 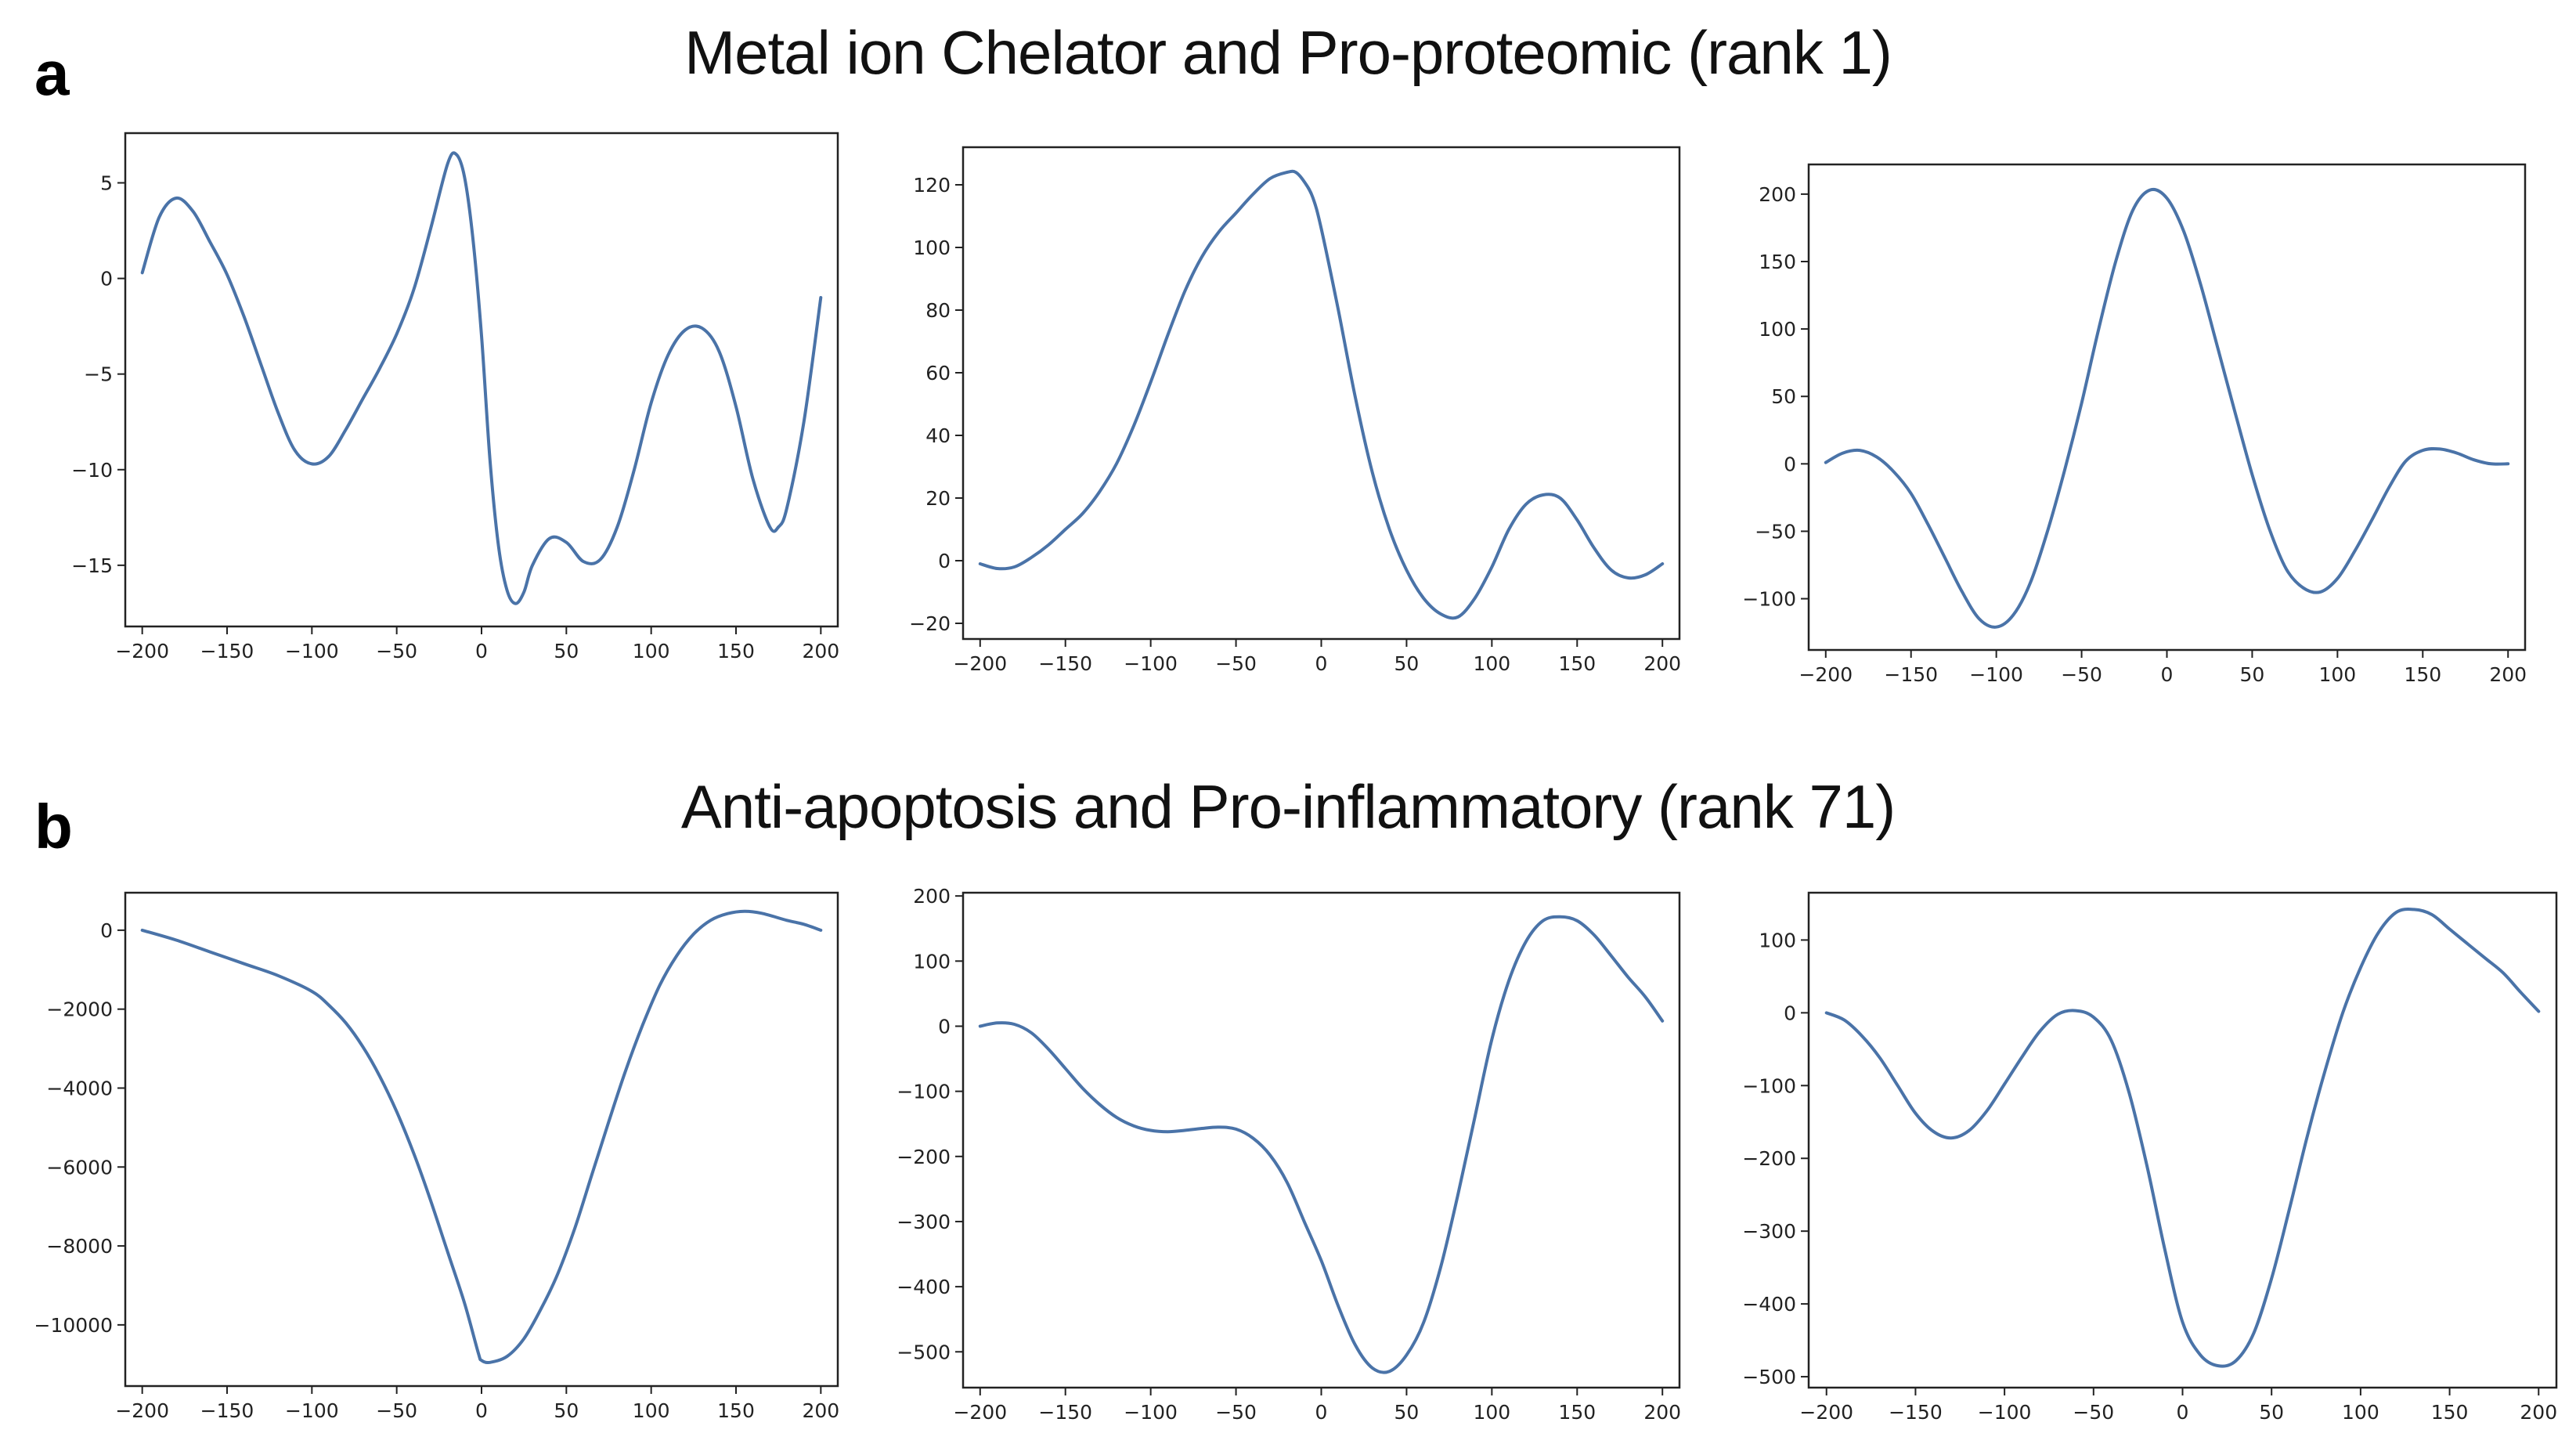 What do you see at coordinates (79, 1167) in the screenshot?
I see `y-tick-label: −6000` at bounding box center [79, 1167].